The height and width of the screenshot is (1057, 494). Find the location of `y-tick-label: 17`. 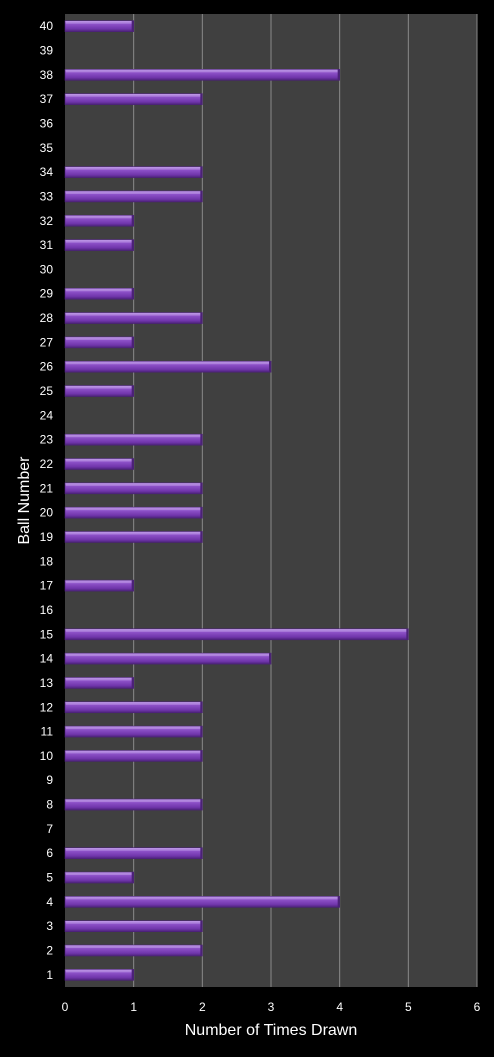

y-tick-label: 17 is located at coordinates (47, 586).